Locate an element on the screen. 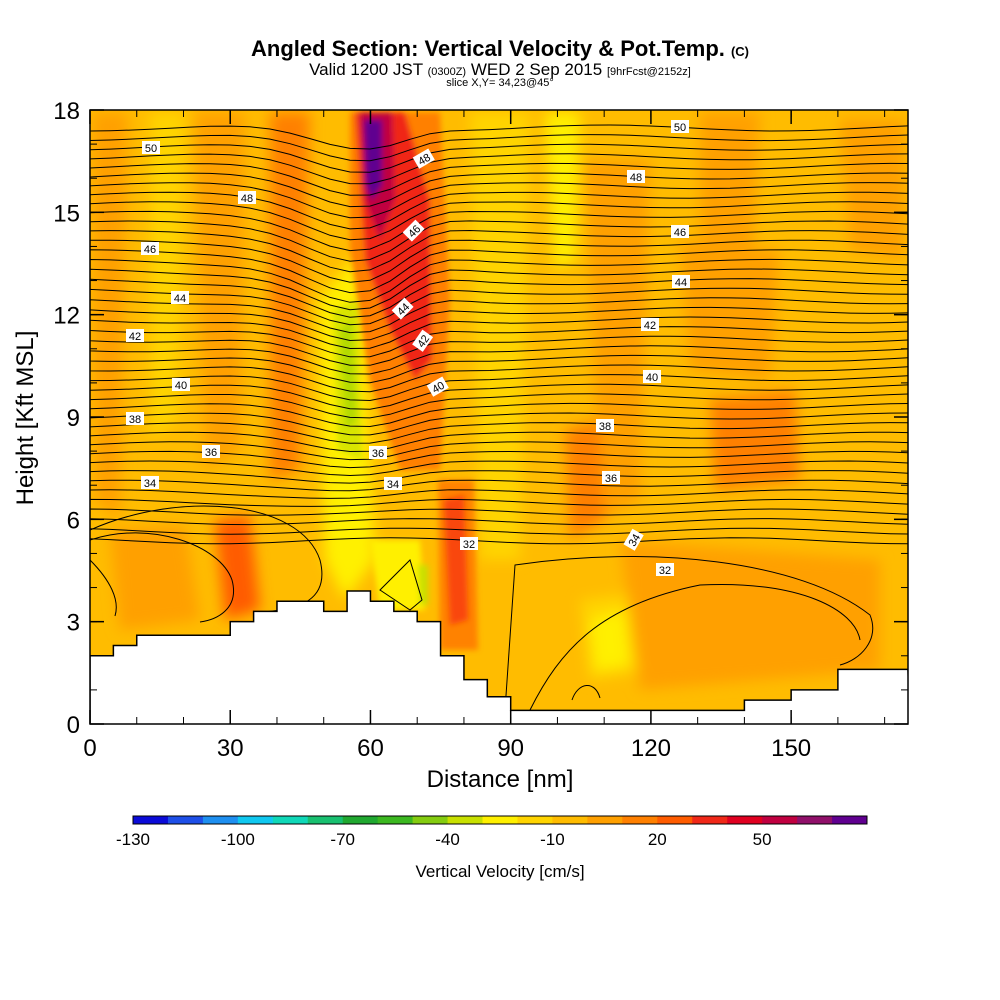 Image resolution: width=1000 pixels, height=1000 pixels. contour-label: 38 is located at coordinates (135, 419).